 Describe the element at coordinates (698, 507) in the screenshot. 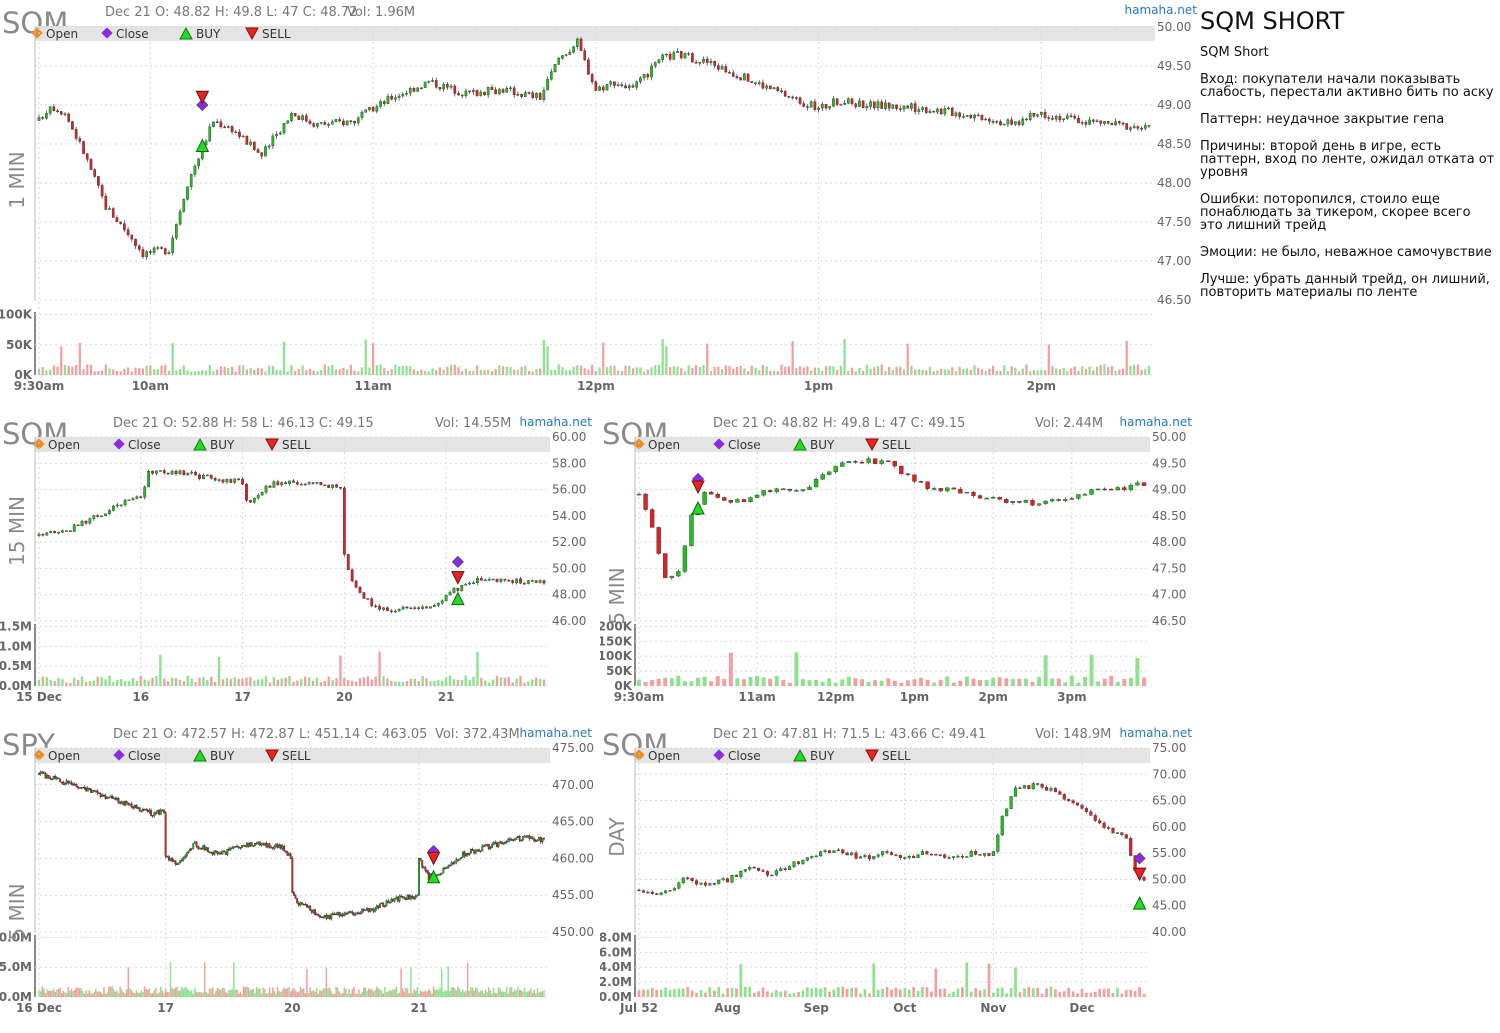

I see `buy-marker` at that location.